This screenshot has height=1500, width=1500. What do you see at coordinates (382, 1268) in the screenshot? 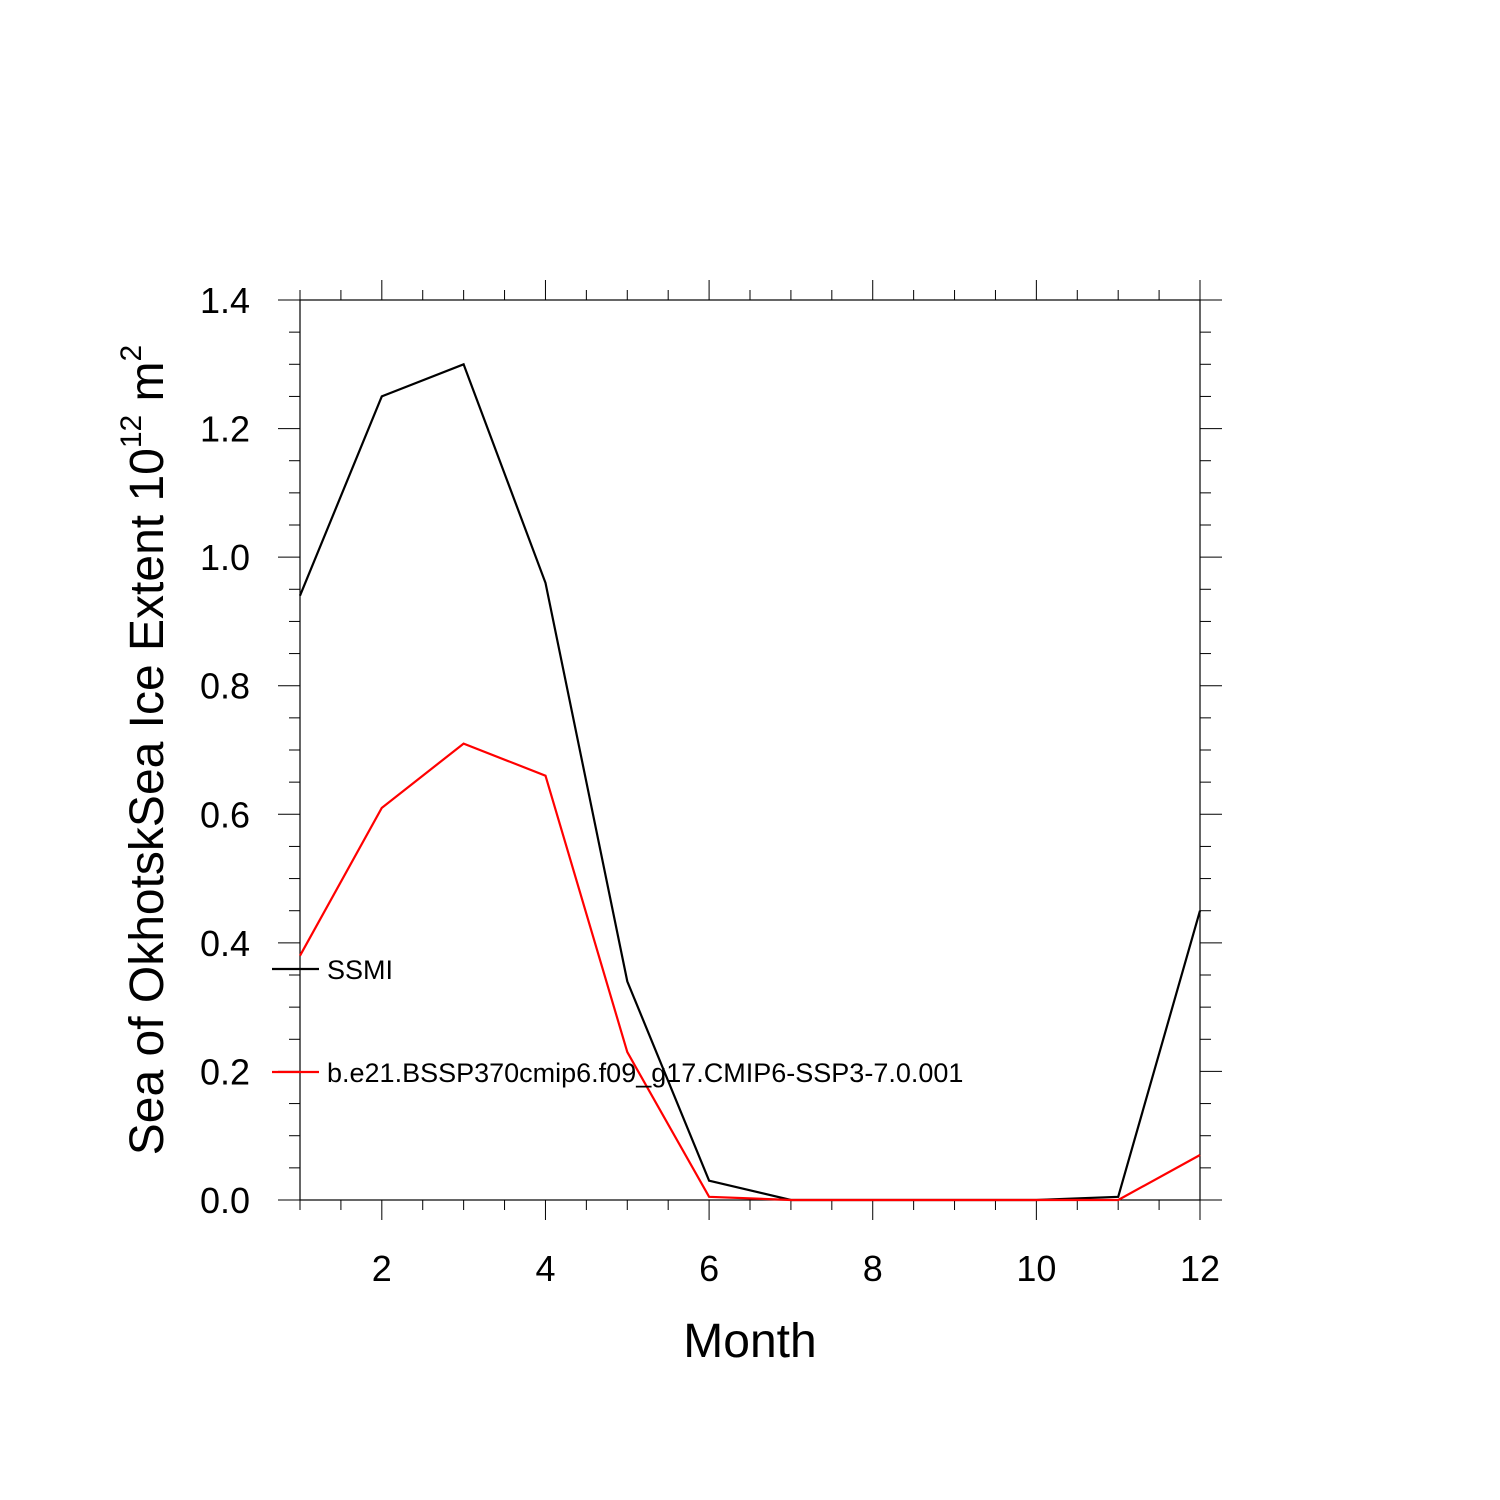
I see `x-tick-label: 2` at bounding box center [382, 1268].